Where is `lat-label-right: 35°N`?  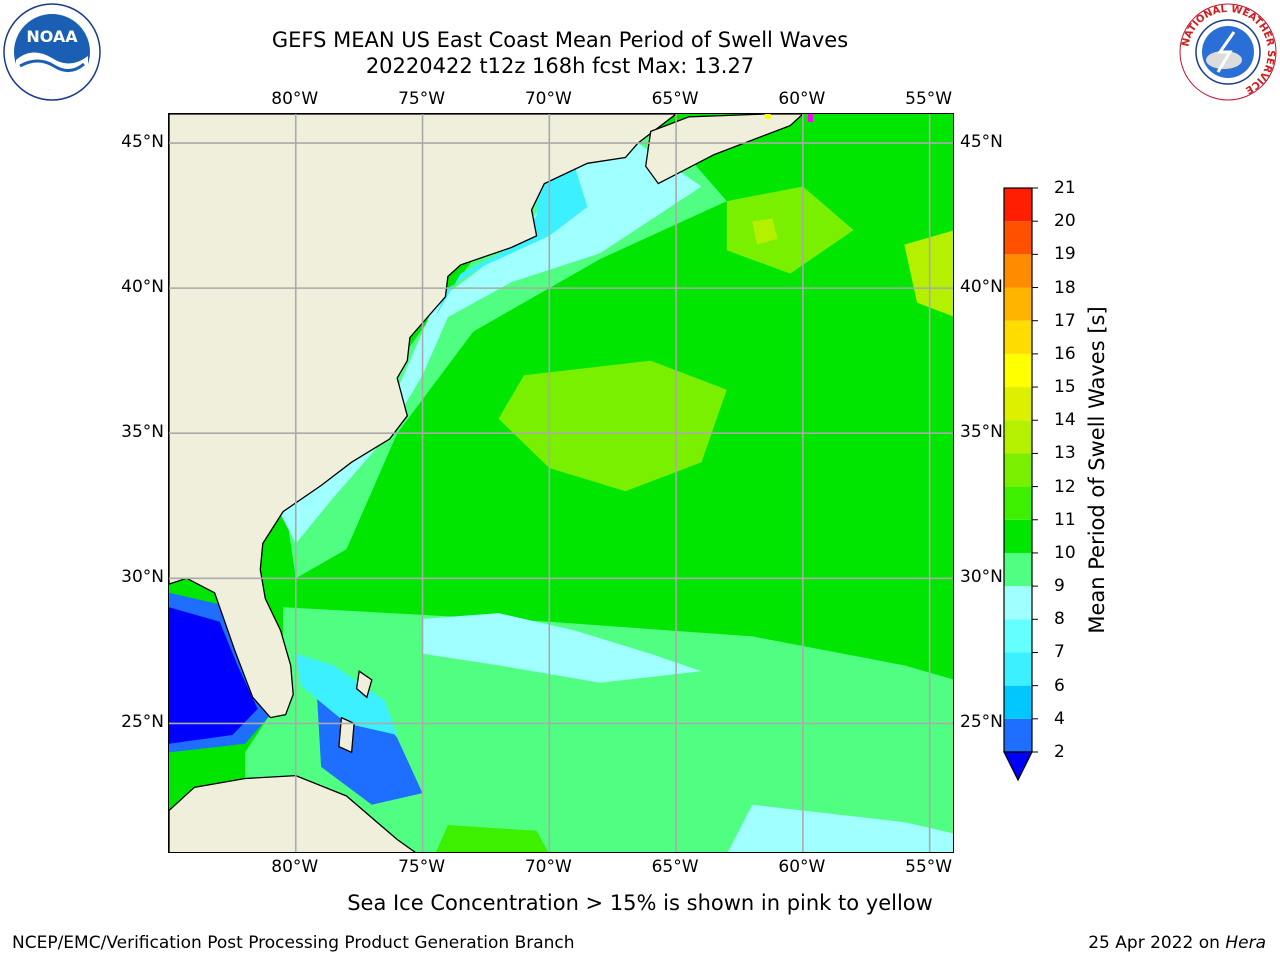
lat-label-right: 35°N is located at coordinates (981, 432).